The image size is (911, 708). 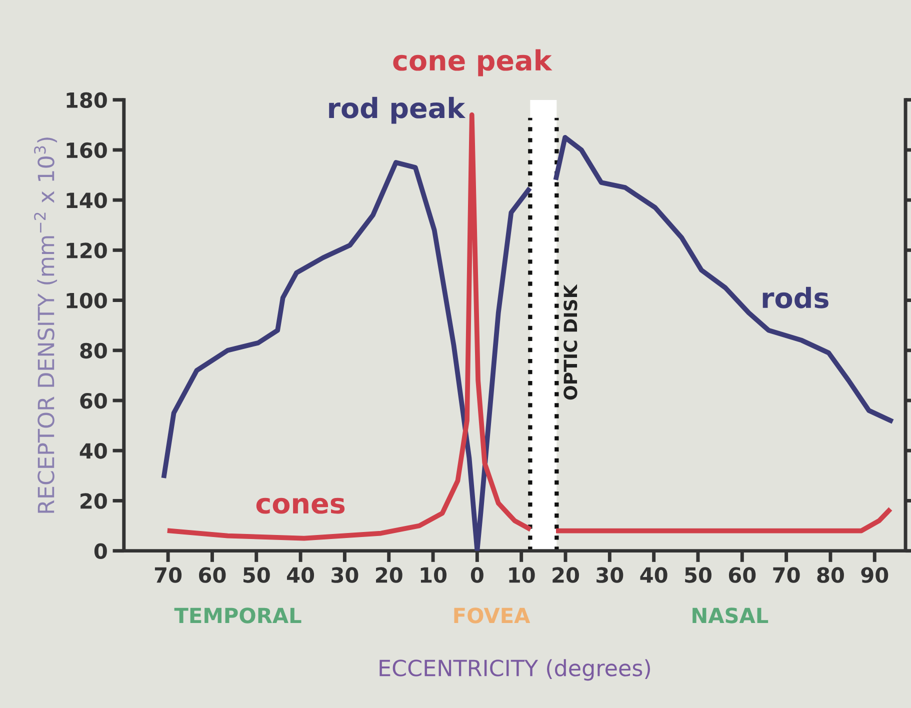 I want to click on x-tick-label: 0, so click(x=477, y=575).